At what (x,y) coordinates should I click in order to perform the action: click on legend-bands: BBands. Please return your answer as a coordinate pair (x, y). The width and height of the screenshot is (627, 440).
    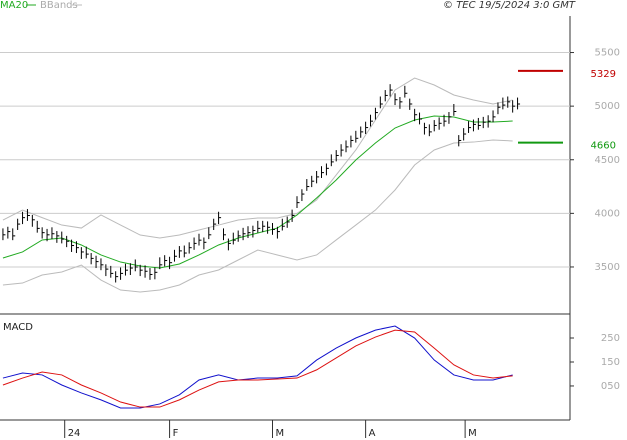
    Looking at the image, I should click on (59, 5).